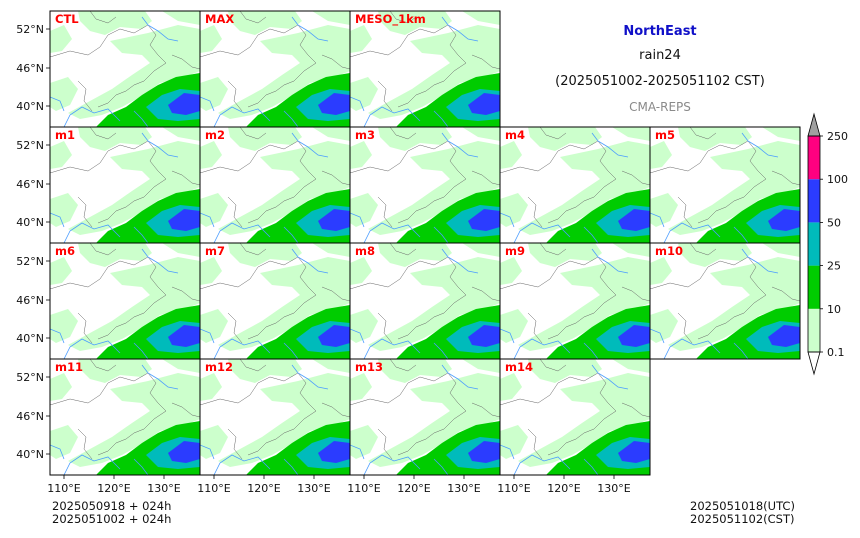 The height and width of the screenshot is (538, 860). What do you see at coordinates (827, 244) in the screenshot?
I see `colorbar: 0.1 10 25 50 100 250` at bounding box center [827, 244].